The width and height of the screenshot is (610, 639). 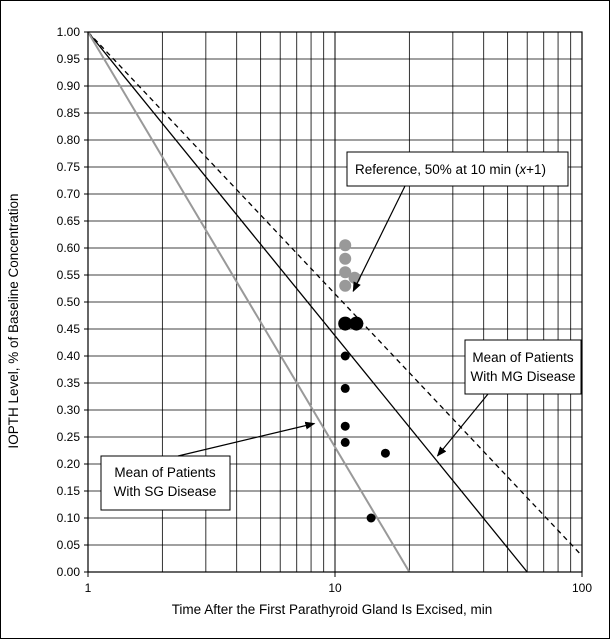 I want to click on sg-annotation-box, so click(x=165, y=483).